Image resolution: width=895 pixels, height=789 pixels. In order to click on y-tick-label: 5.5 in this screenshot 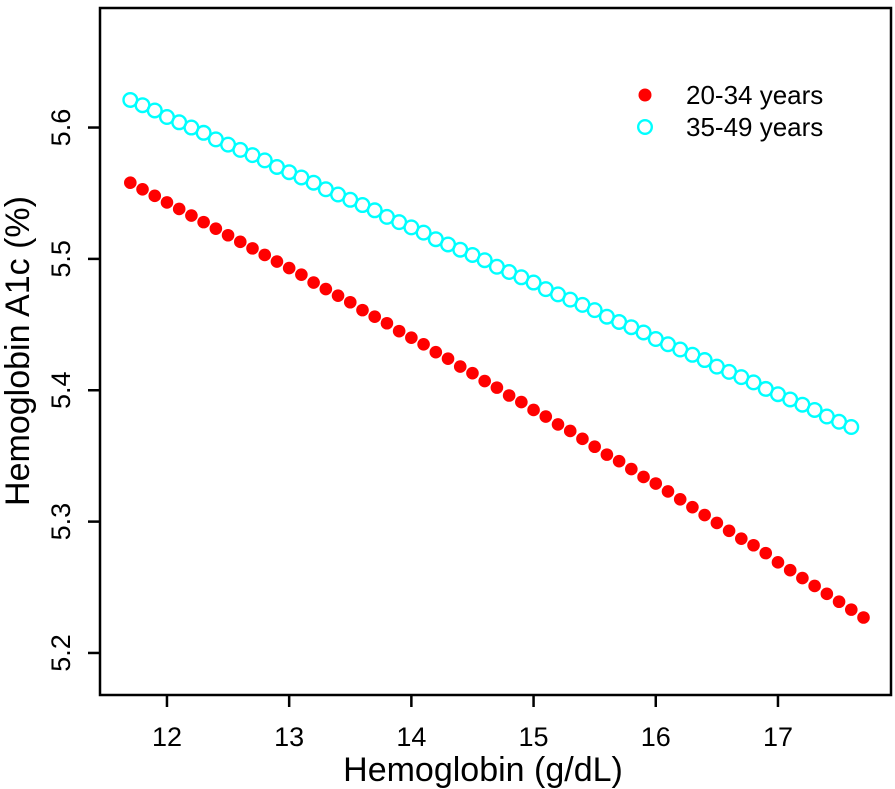, I will do `click(61, 259)`.